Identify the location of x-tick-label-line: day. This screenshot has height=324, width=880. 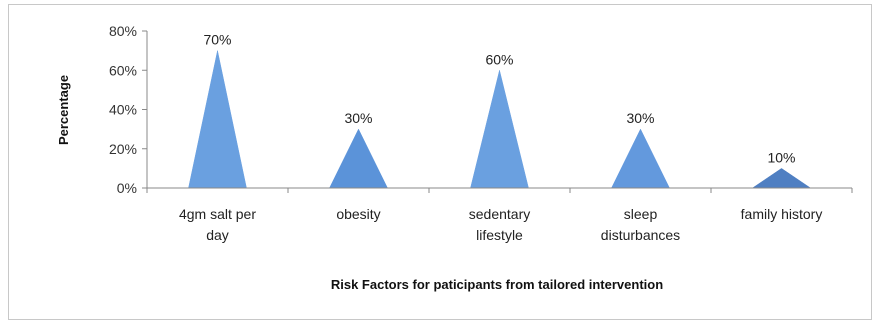
(217, 235).